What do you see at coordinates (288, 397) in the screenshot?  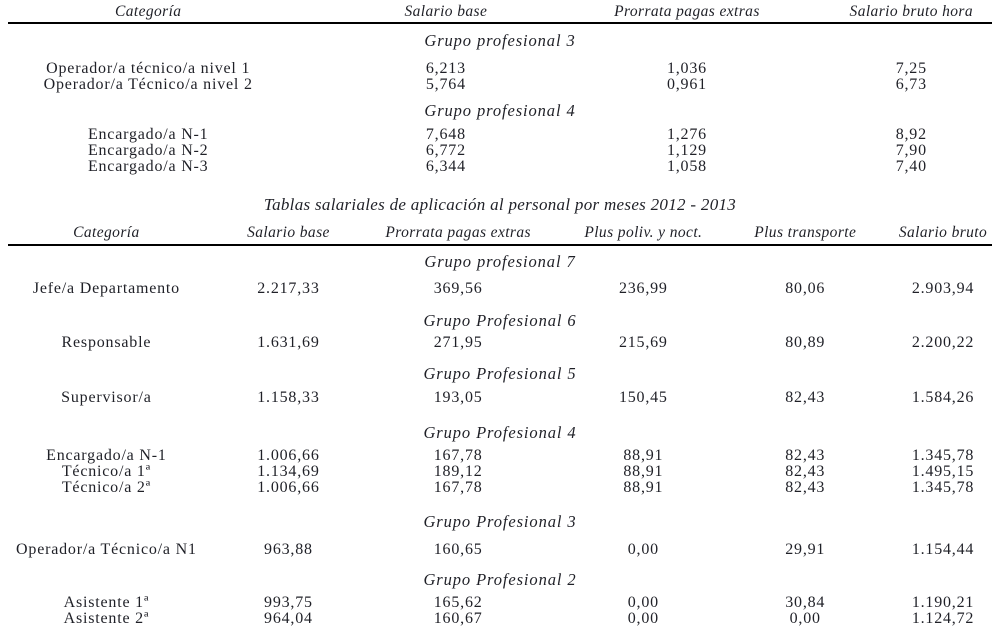 I see `value-cell: 1.158,33` at bounding box center [288, 397].